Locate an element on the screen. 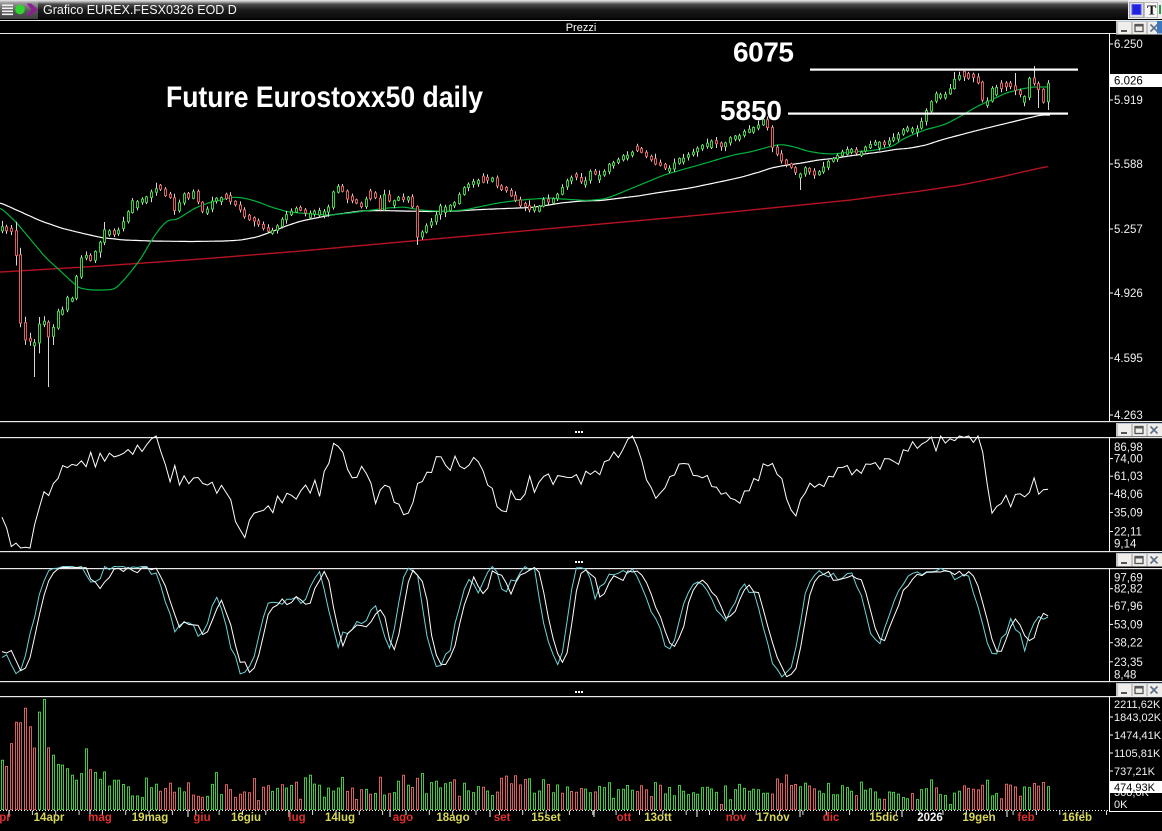 The height and width of the screenshot is (831, 1162). svg-text: ott is located at coordinates (624, 818).